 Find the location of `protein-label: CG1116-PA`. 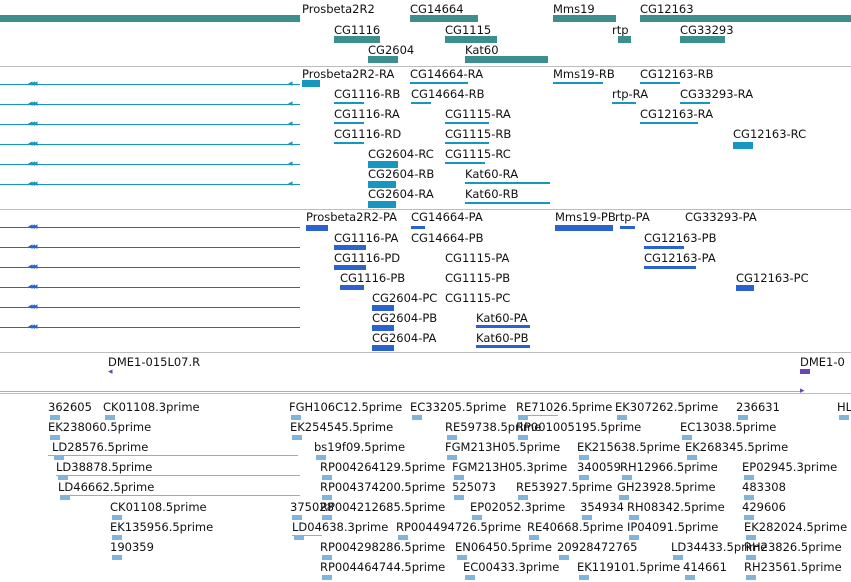

protein-label: CG1116-PA is located at coordinates (366, 238).